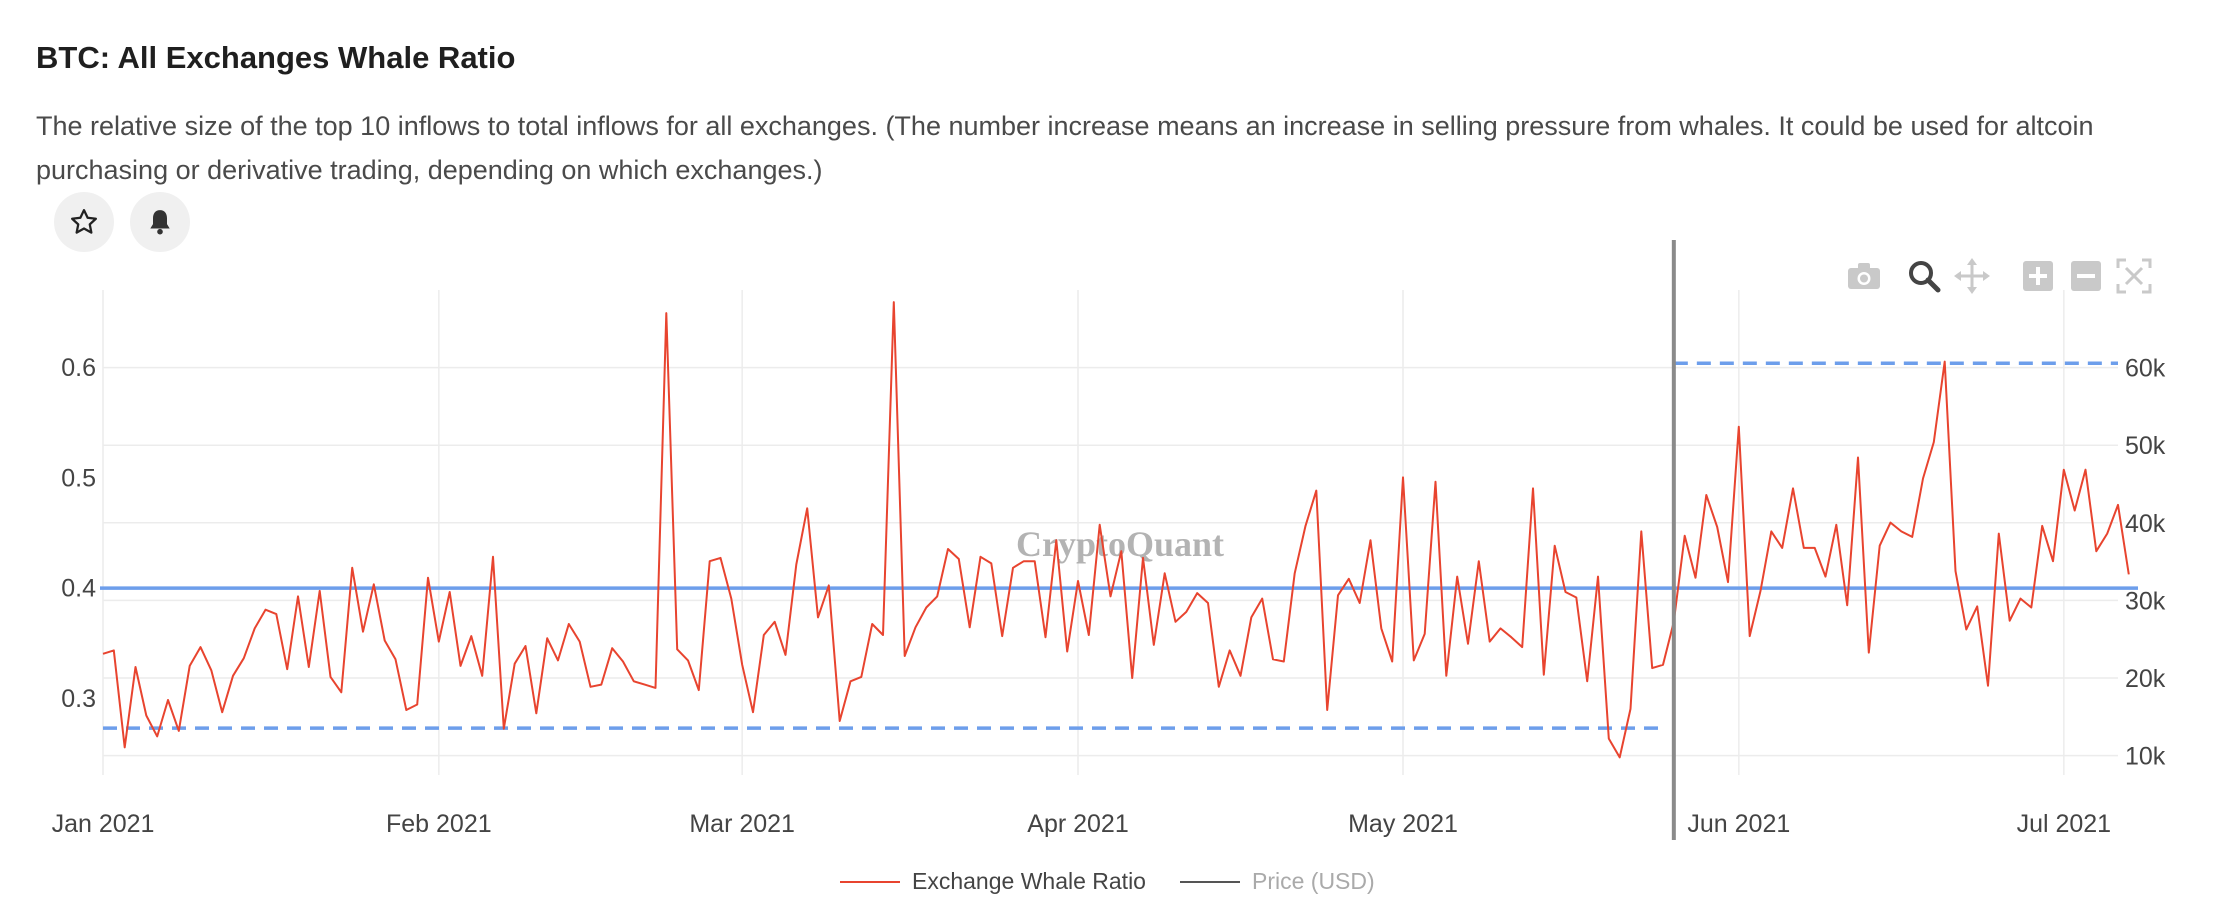 The image size is (2214, 920). I want to click on zoom-icon, so click(1924, 276).